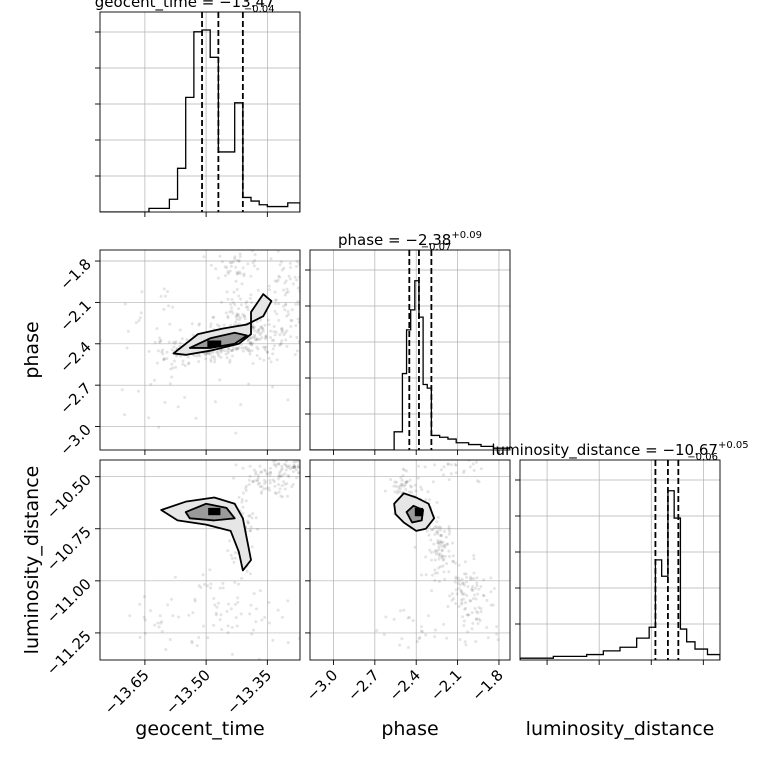 This screenshot has height=760, width=760. Describe the element at coordinates (157, 6) in the screenshot. I see `title-prefix: geocent_time =` at that location.